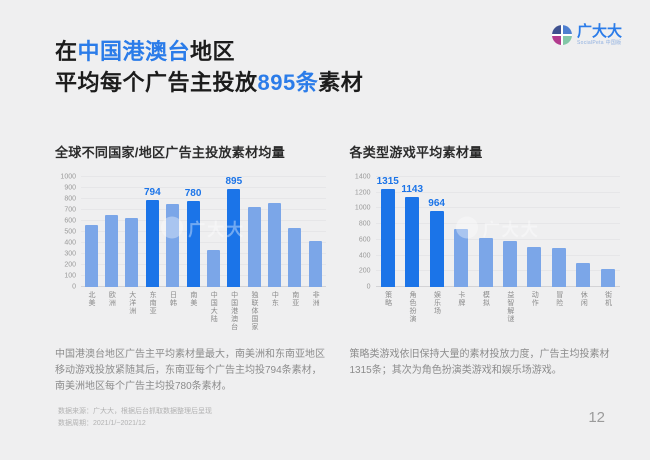 The height and width of the screenshot is (460, 650). What do you see at coordinates (203, 286) in the screenshot?
I see `x-axis-baseline` at bounding box center [203, 286].